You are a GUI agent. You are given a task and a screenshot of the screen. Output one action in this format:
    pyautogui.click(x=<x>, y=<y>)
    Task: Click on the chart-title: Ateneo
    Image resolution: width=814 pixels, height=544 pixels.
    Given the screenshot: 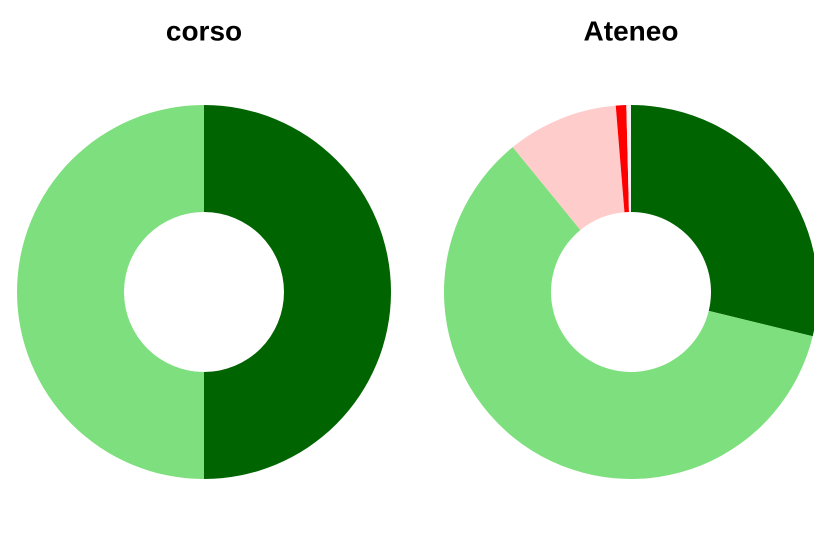 What is the action you would take?
    pyautogui.click(x=631, y=30)
    